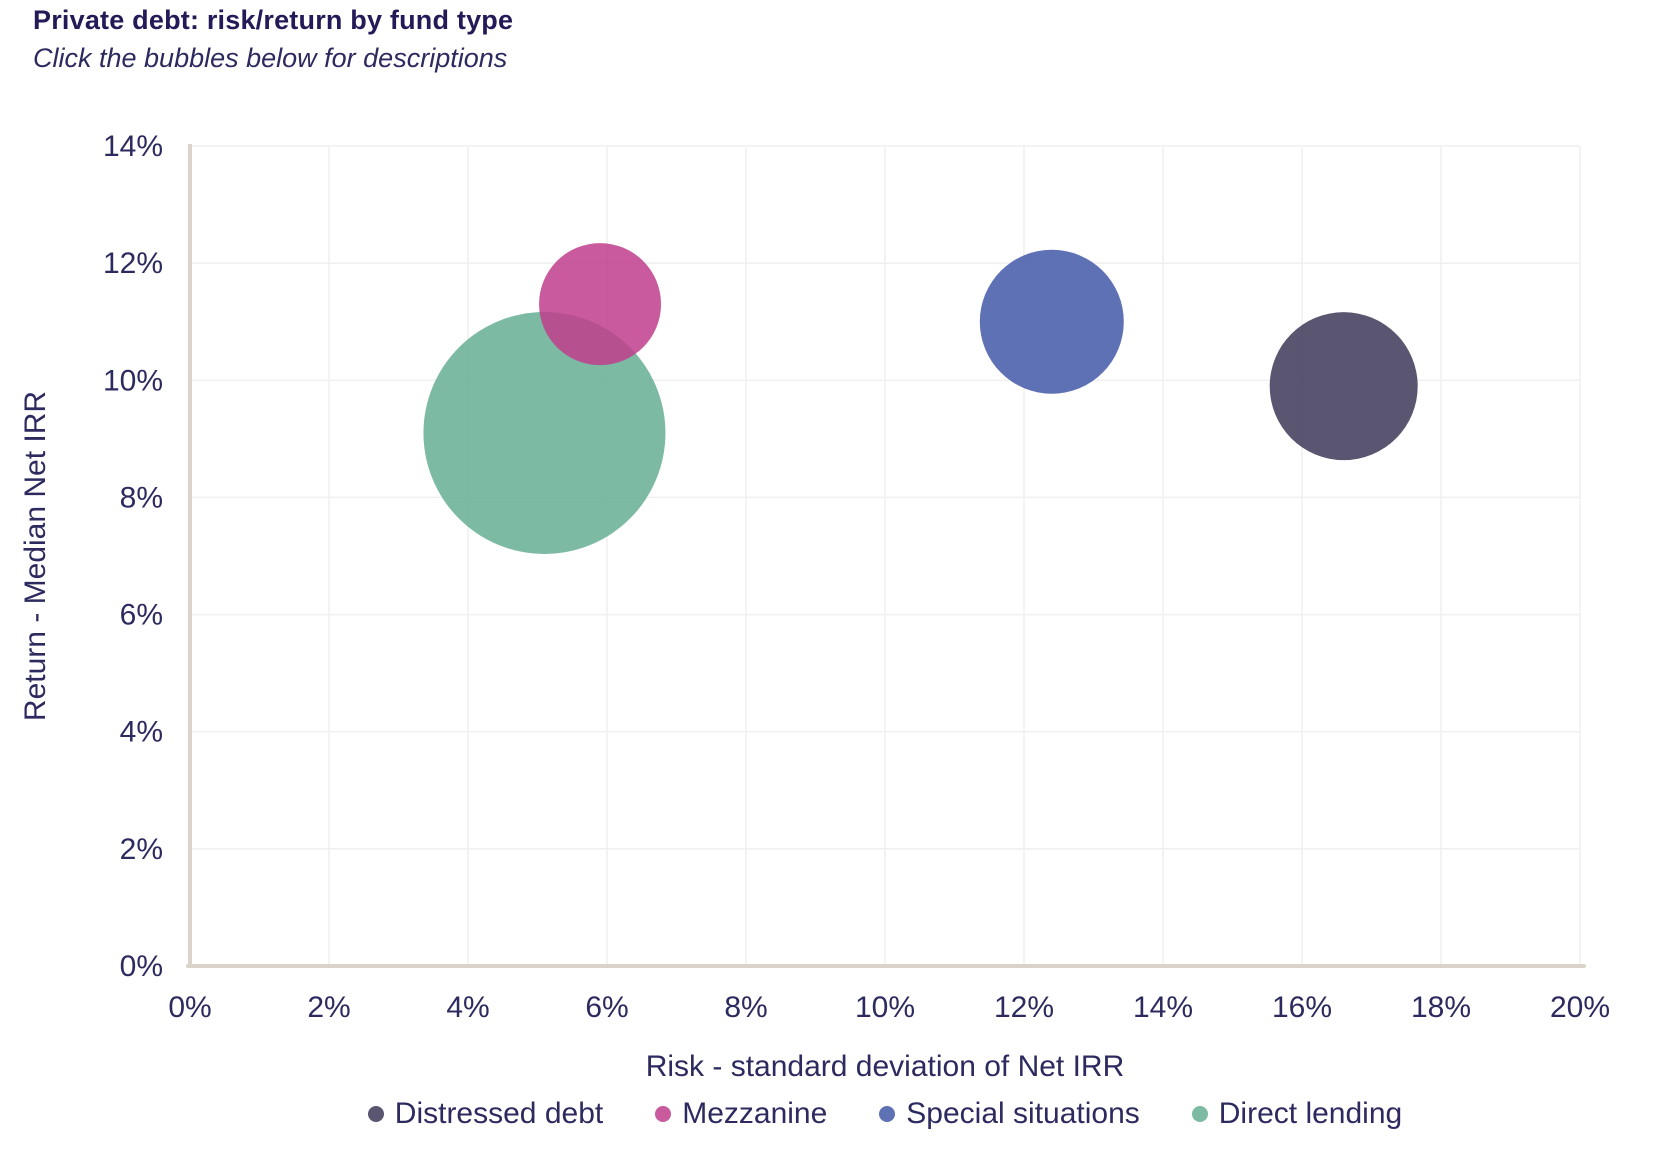 The width and height of the screenshot is (1664, 1170). I want to click on x-tick-label: 20%, so click(1580, 1007).